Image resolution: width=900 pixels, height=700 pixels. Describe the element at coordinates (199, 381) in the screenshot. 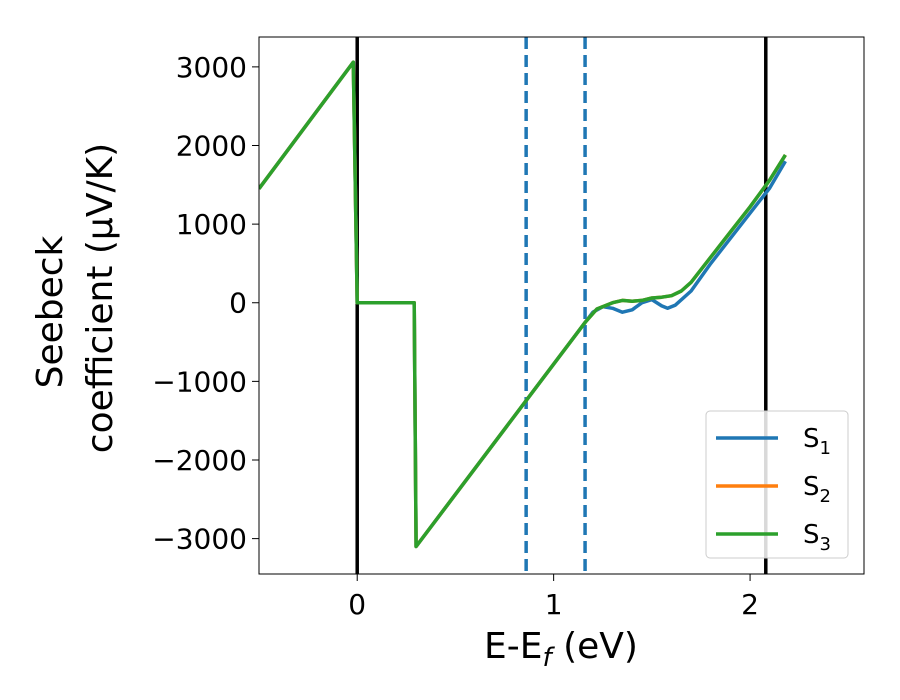

I see `y-tick-label: −1000` at that location.